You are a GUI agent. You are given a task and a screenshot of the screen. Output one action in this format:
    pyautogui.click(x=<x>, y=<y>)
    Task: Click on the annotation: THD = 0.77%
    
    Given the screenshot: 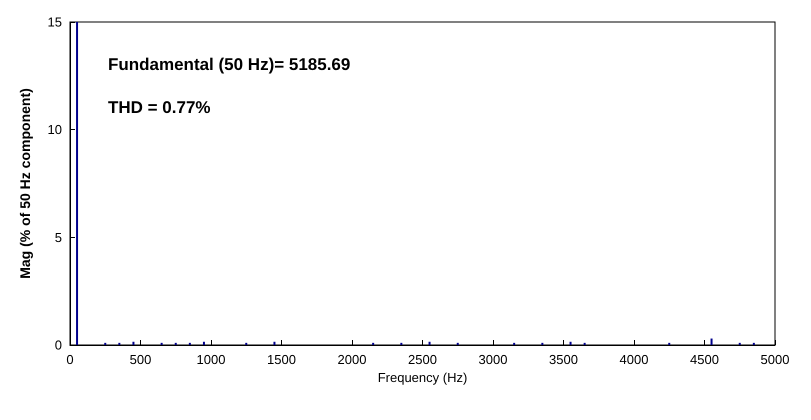 What is the action you would take?
    pyautogui.click(x=159, y=107)
    